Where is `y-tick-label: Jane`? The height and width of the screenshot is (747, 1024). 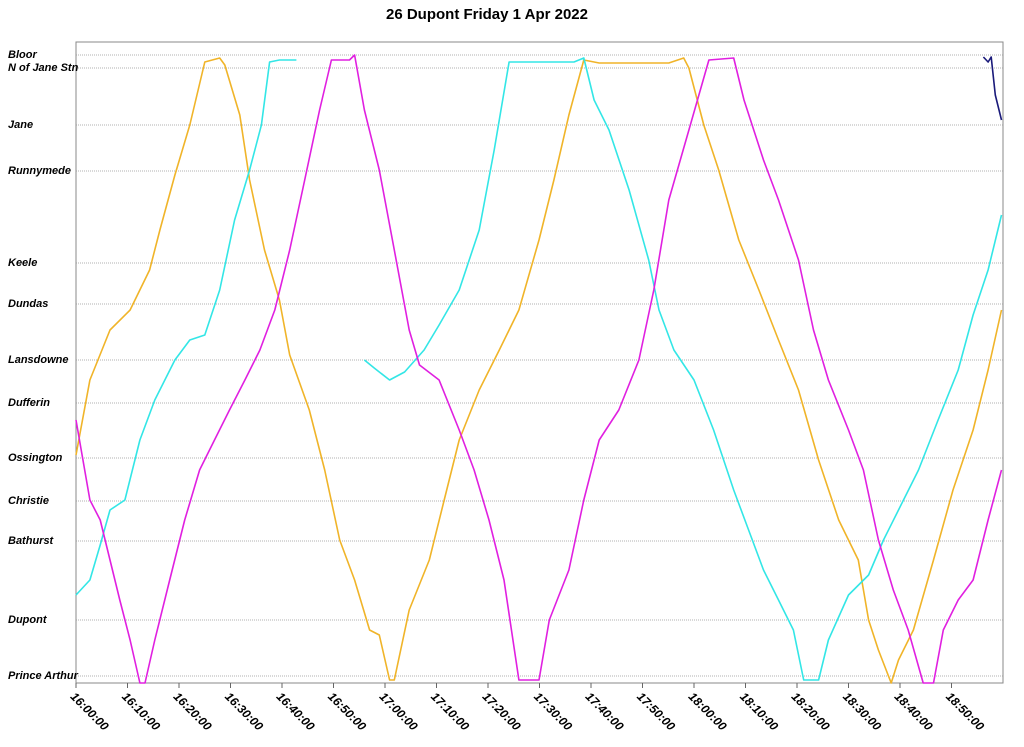
y-tick-label: Jane is located at coordinates (20, 125).